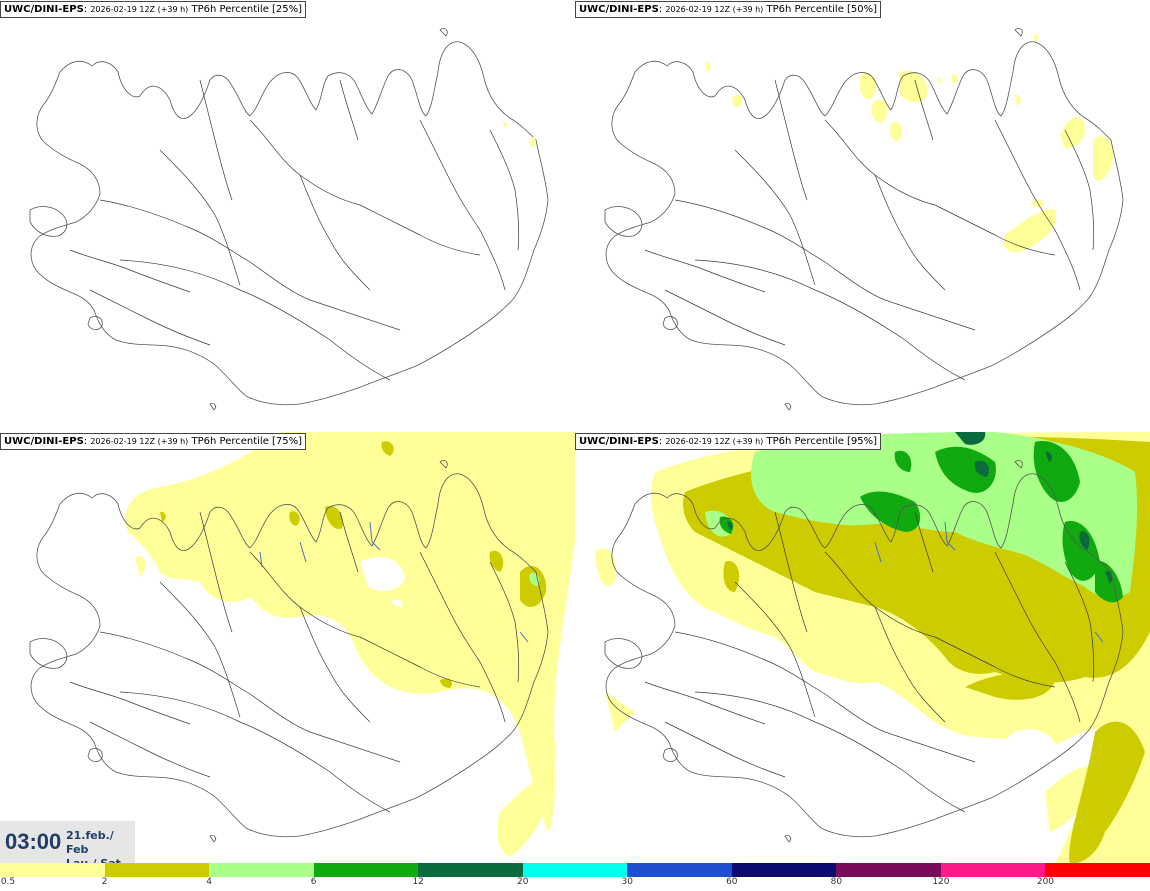 Image resolution: width=1150 pixels, height=891 pixels. What do you see at coordinates (313, 882) in the screenshot?
I see `legend-tick-label: 6` at bounding box center [313, 882].